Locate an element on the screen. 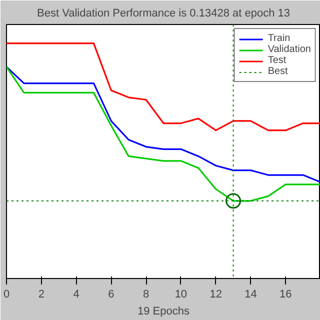  x-tick-label: 8 is located at coordinates (146, 294).